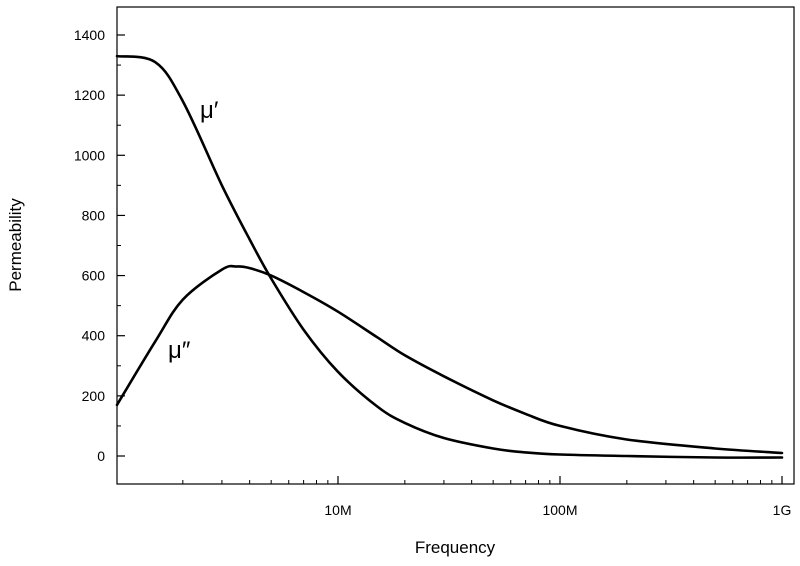 The width and height of the screenshot is (800, 566). What do you see at coordinates (94, 396) in the screenshot?
I see `y-tick-label: 200` at bounding box center [94, 396].